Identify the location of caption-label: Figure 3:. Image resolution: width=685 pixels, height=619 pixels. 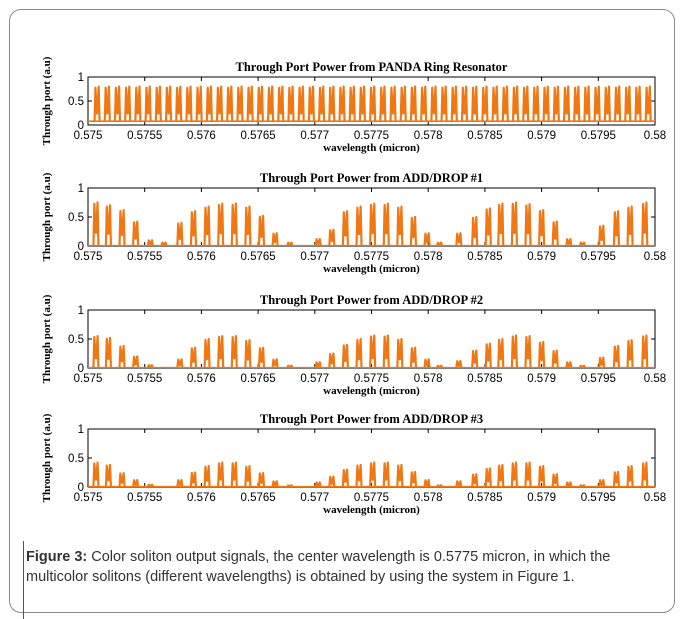
(57, 557).